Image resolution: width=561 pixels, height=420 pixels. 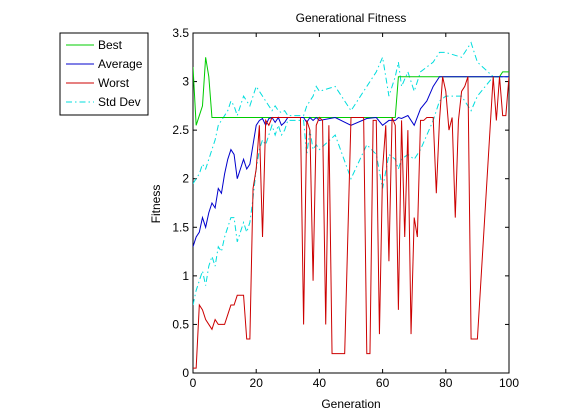 What do you see at coordinates (185, 373) in the screenshot?
I see `y-tick-label: 0` at bounding box center [185, 373].